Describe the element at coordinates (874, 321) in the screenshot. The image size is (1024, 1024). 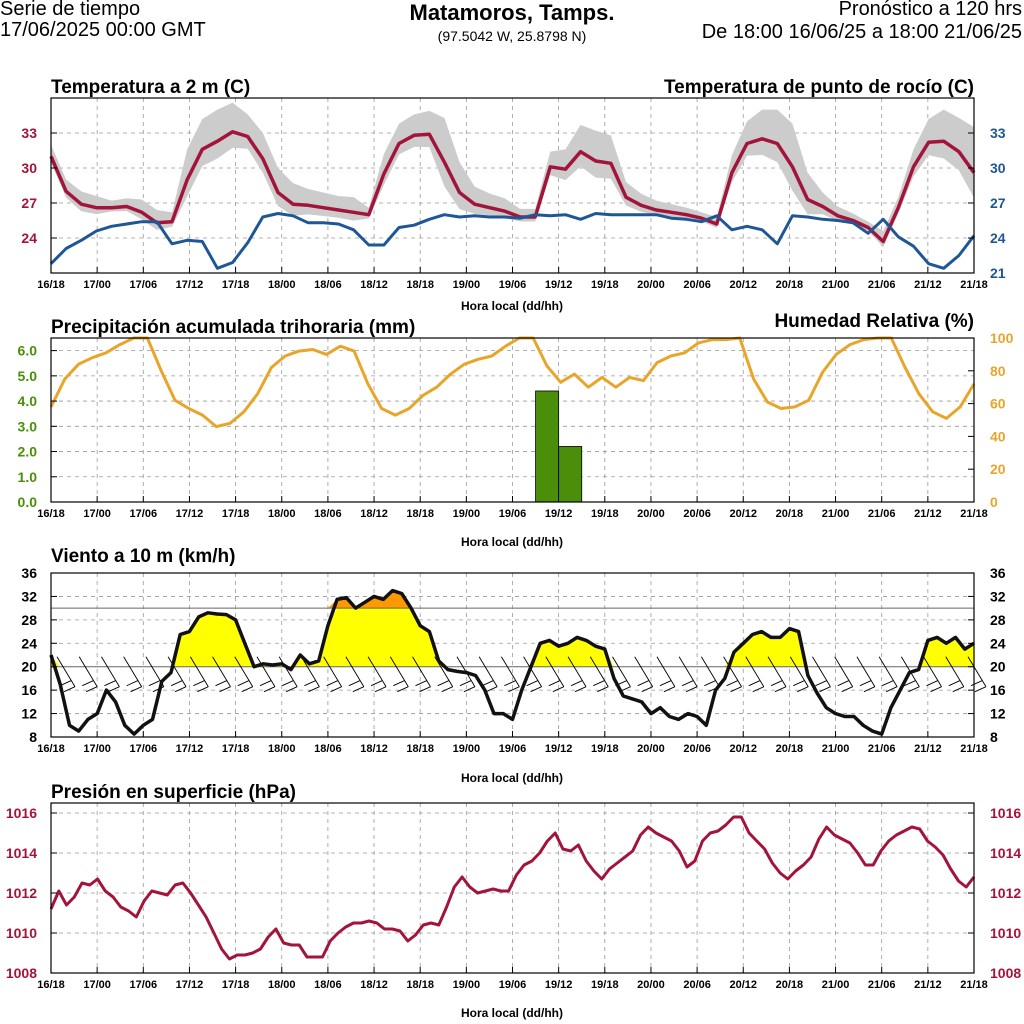
I see `rh-panel-title: Humedad Relativa (%)` at that location.